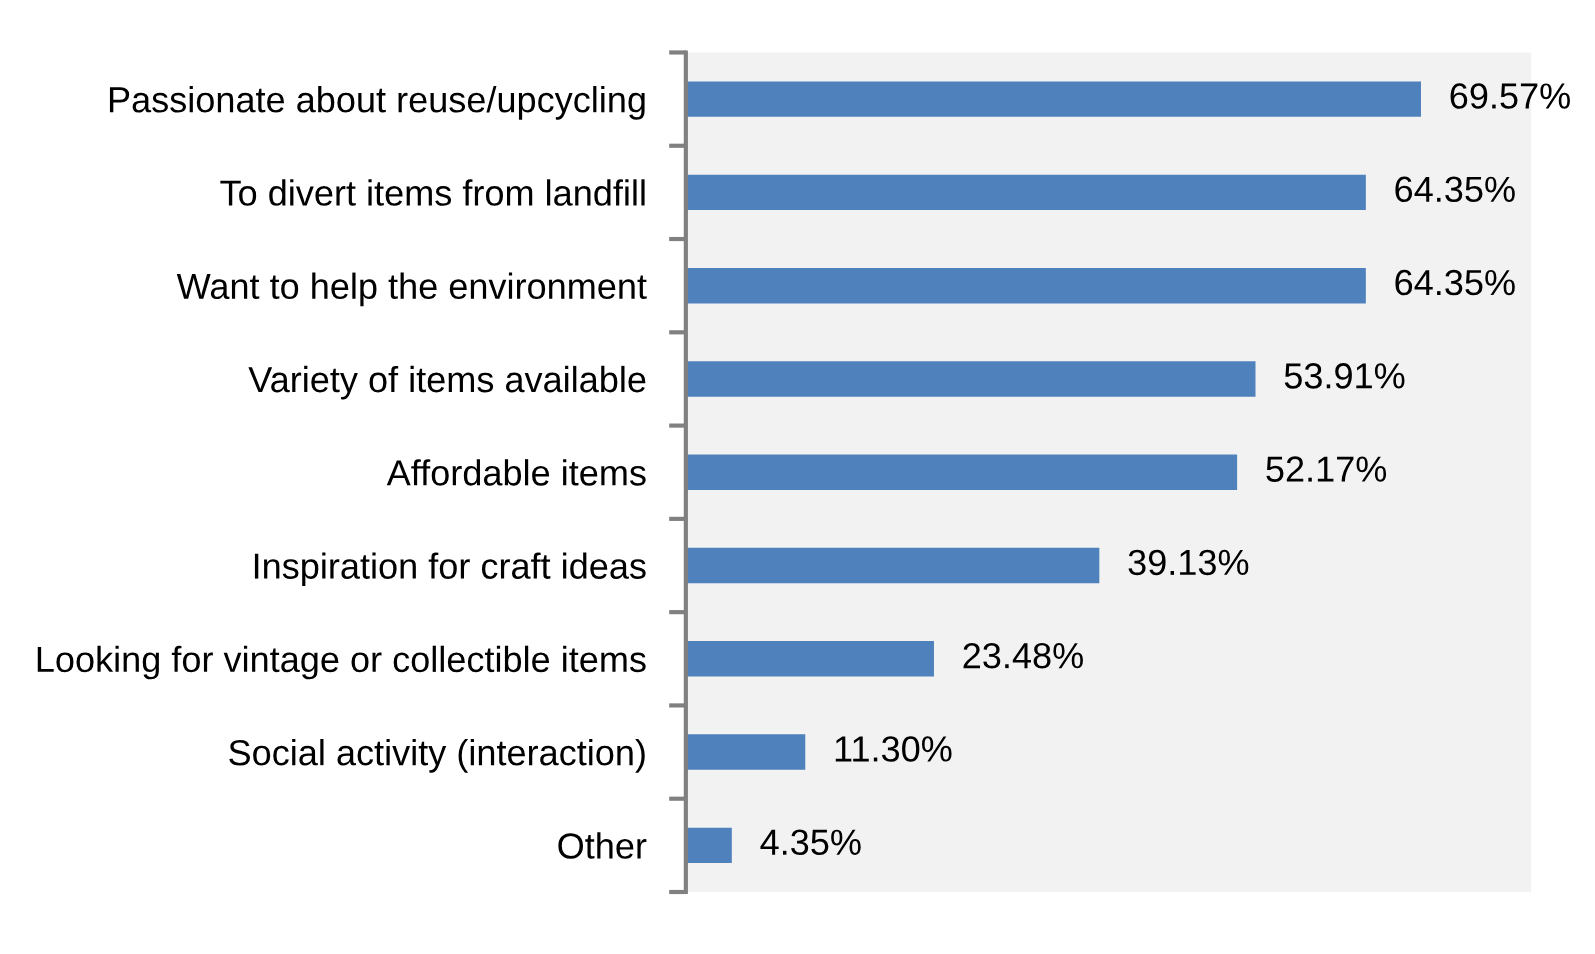 This screenshot has height=954, width=1595. I want to click on data-label: 23.48%, so click(1023, 655).